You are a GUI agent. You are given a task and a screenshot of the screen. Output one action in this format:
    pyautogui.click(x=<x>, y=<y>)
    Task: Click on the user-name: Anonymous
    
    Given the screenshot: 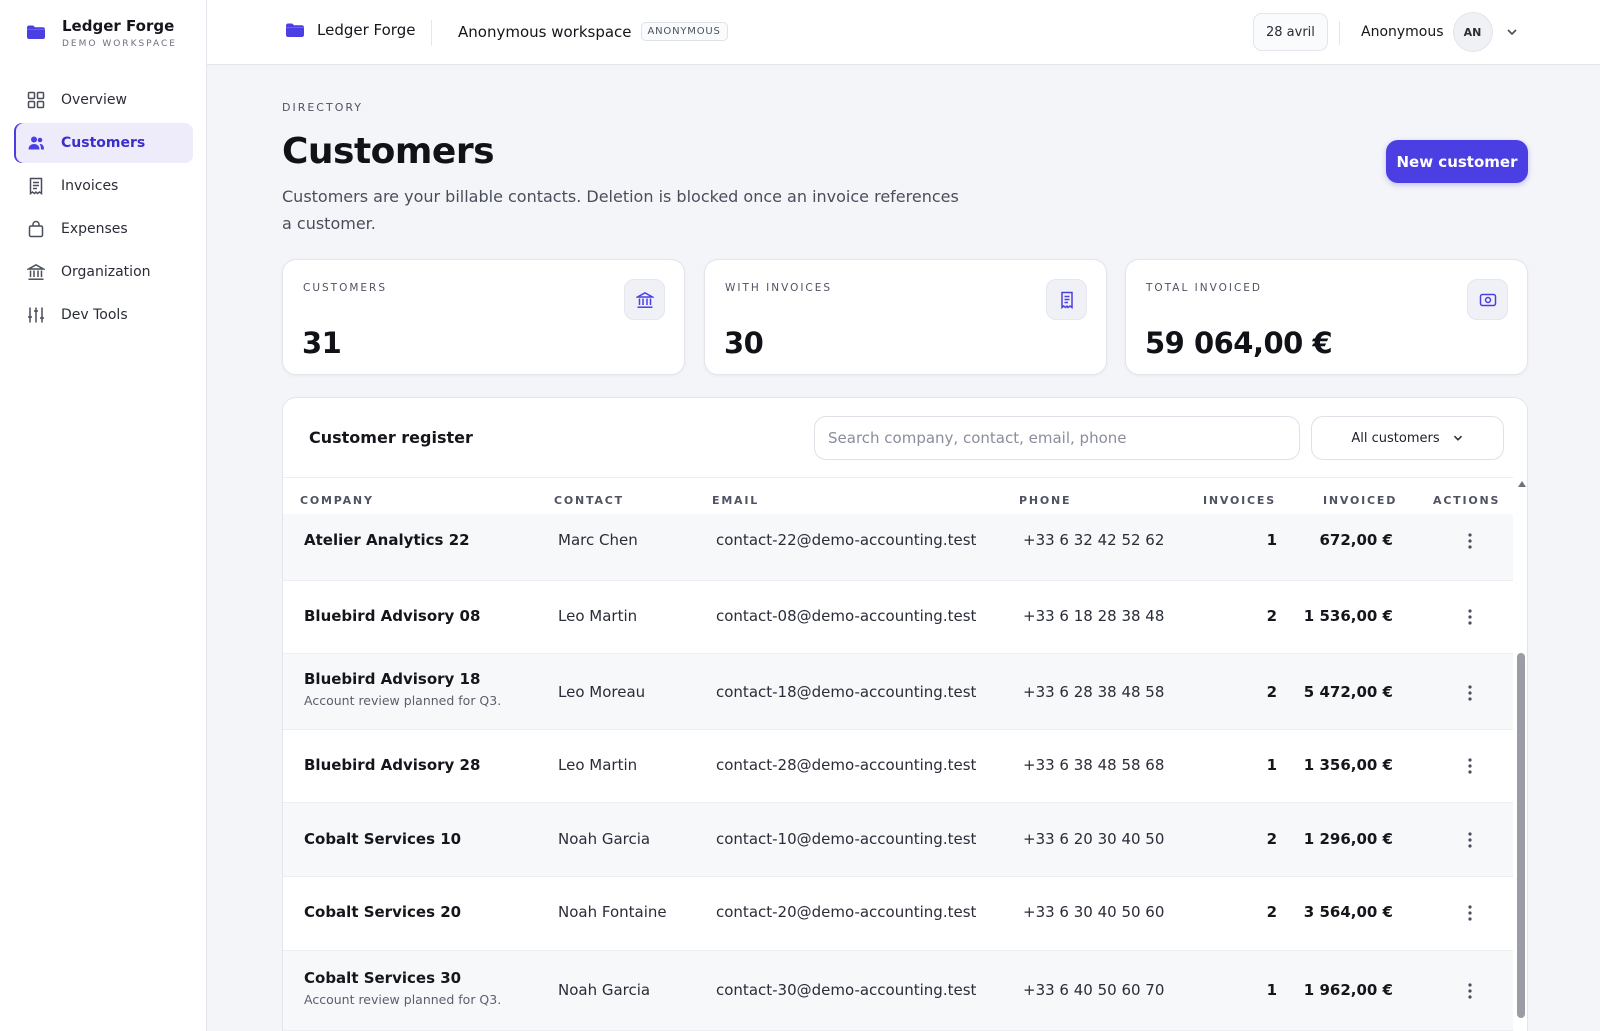 What is the action you would take?
    pyautogui.click(x=1402, y=32)
    